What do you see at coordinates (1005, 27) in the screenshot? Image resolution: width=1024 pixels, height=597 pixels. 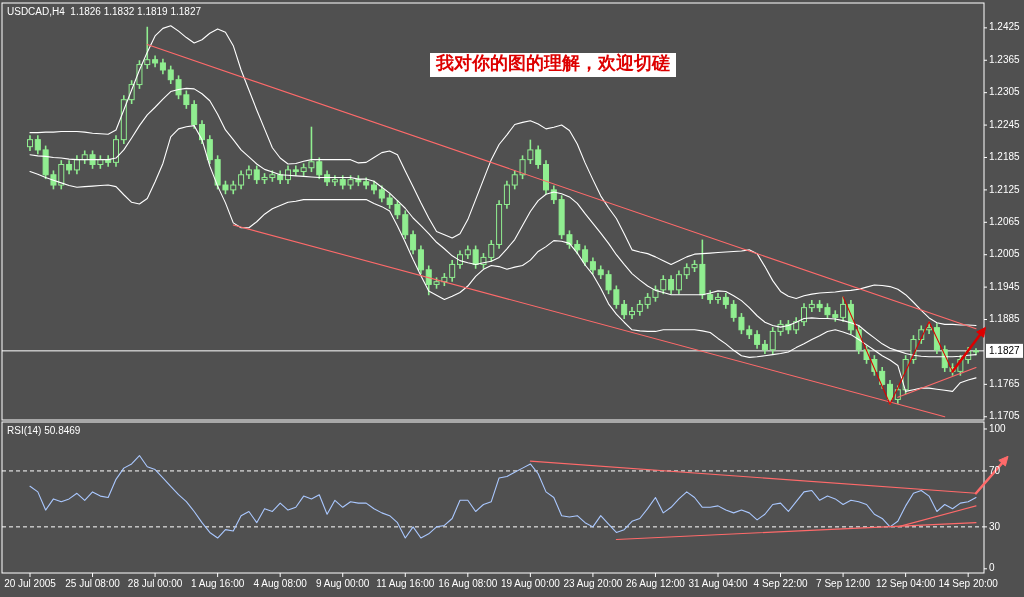 I see `y-tick-label: 1.2425` at bounding box center [1005, 27].